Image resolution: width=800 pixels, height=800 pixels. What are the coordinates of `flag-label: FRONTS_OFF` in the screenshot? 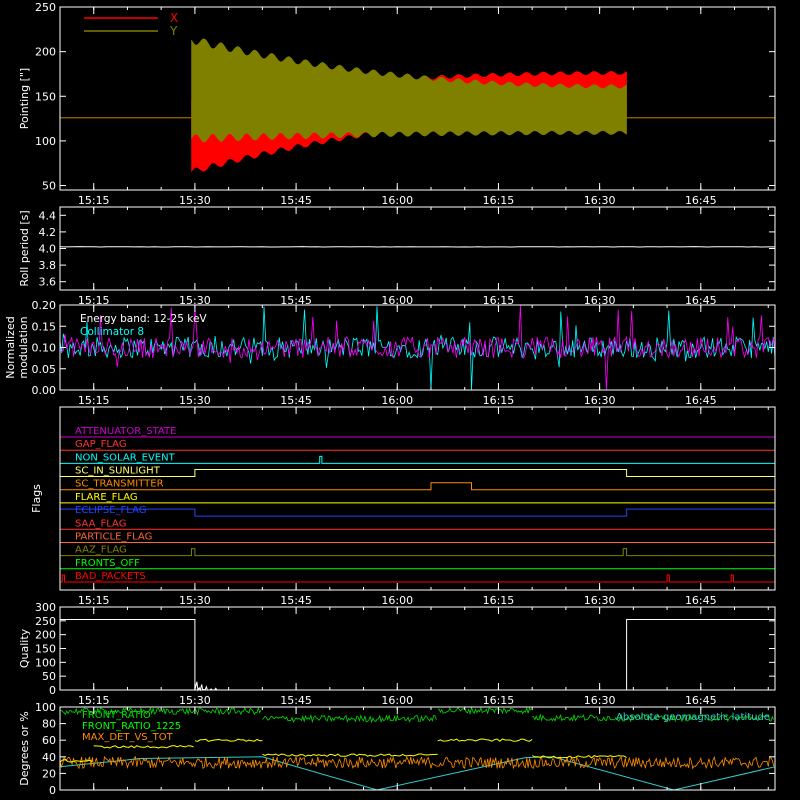 It's located at (107, 563).